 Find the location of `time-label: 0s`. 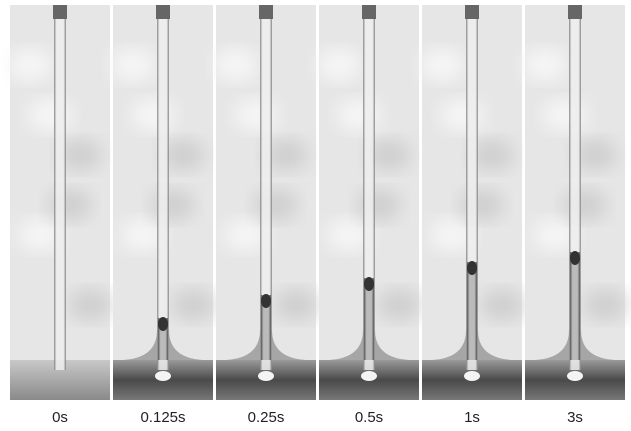

time-label: 0s is located at coordinates (60, 417).